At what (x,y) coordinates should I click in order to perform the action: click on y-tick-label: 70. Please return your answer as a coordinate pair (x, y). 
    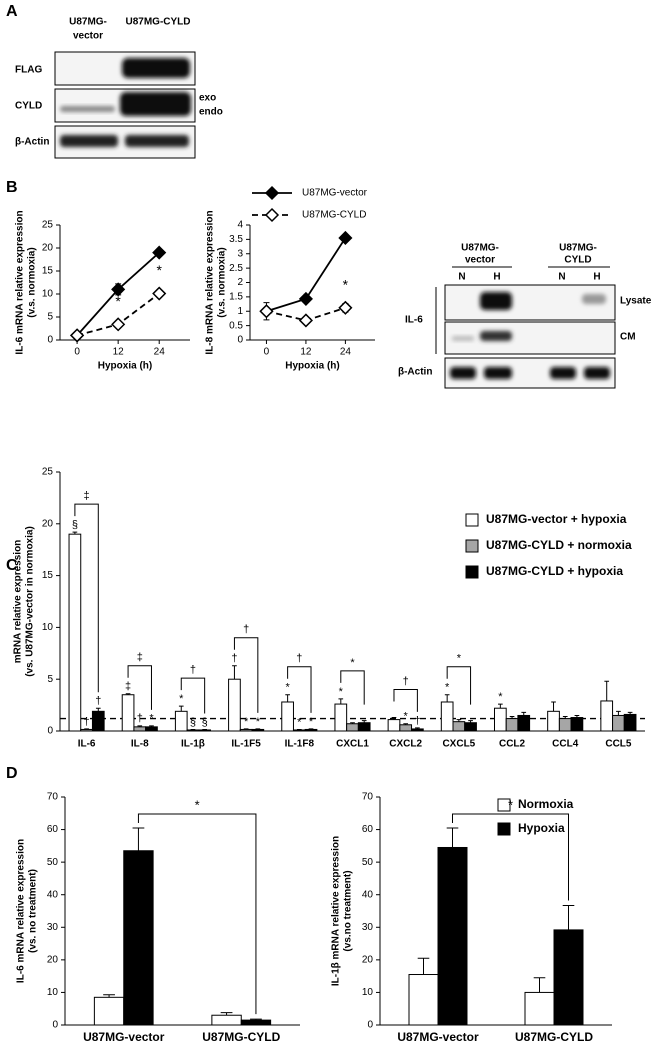
    Looking at the image, I should click on (368, 797).